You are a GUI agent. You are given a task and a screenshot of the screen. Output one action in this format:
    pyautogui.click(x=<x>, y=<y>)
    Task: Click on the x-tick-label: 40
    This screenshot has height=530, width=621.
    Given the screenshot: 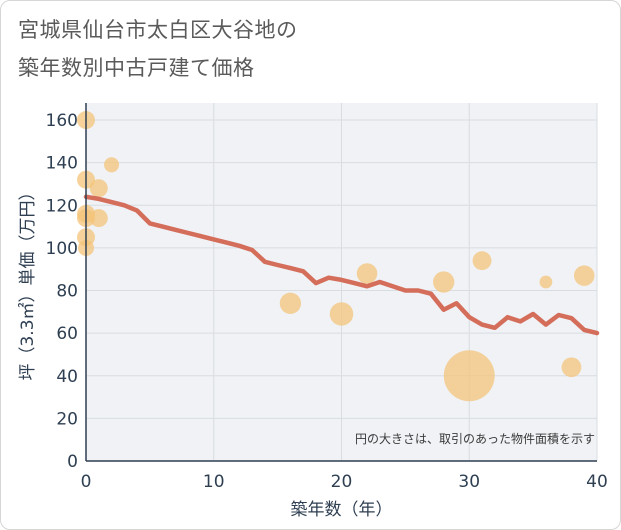 What is the action you would take?
    pyautogui.click(x=597, y=482)
    